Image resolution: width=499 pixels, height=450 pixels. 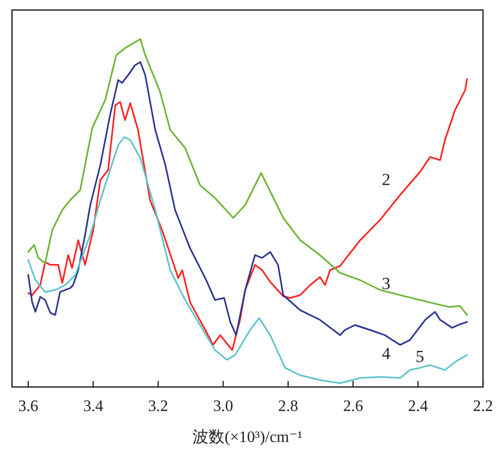 What do you see at coordinates (247, 437) in the screenshot?
I see `x-axis-title: 波数(×10³)/cm⁻¹` at bounding box center [247, 437].